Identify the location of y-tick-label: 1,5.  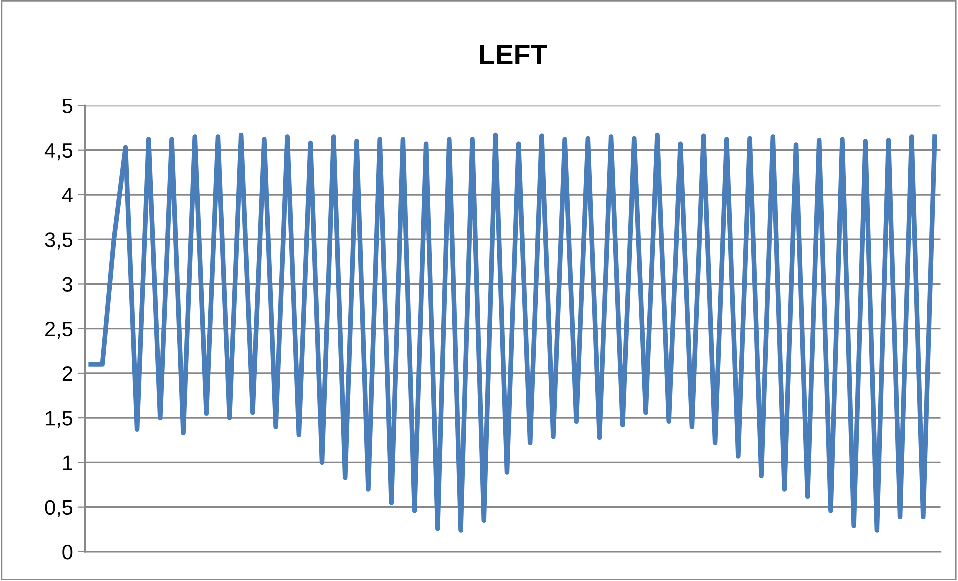
(59, 419).